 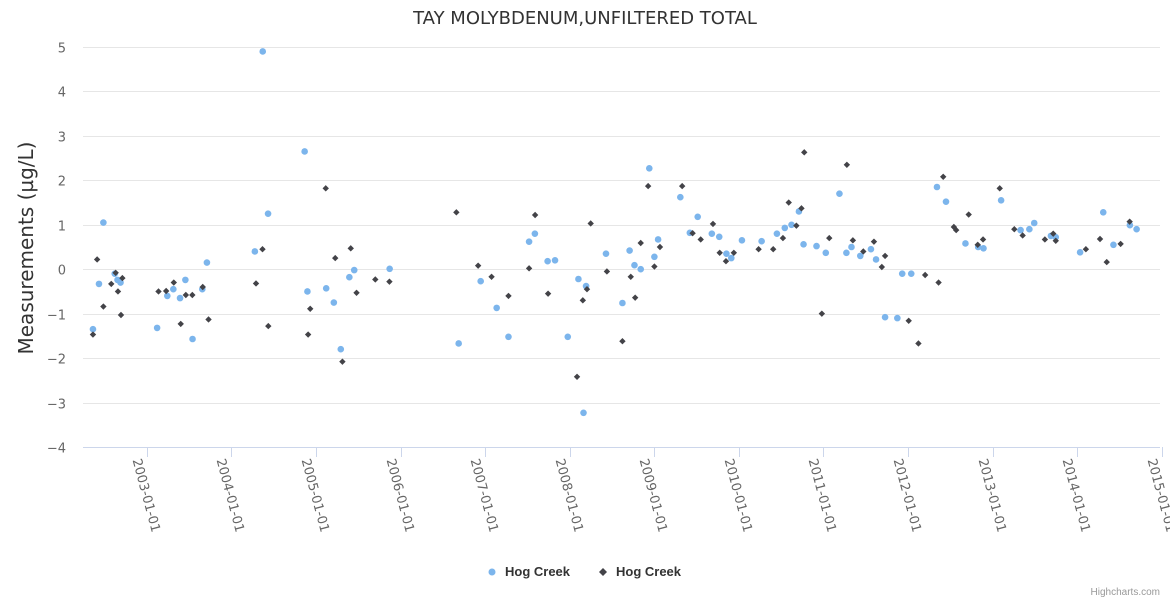 What do you see at coordinates (640, 571) in the screenshot?
I see `legend-item-series-2: Hog Creek` at bounding box center [640, 571].